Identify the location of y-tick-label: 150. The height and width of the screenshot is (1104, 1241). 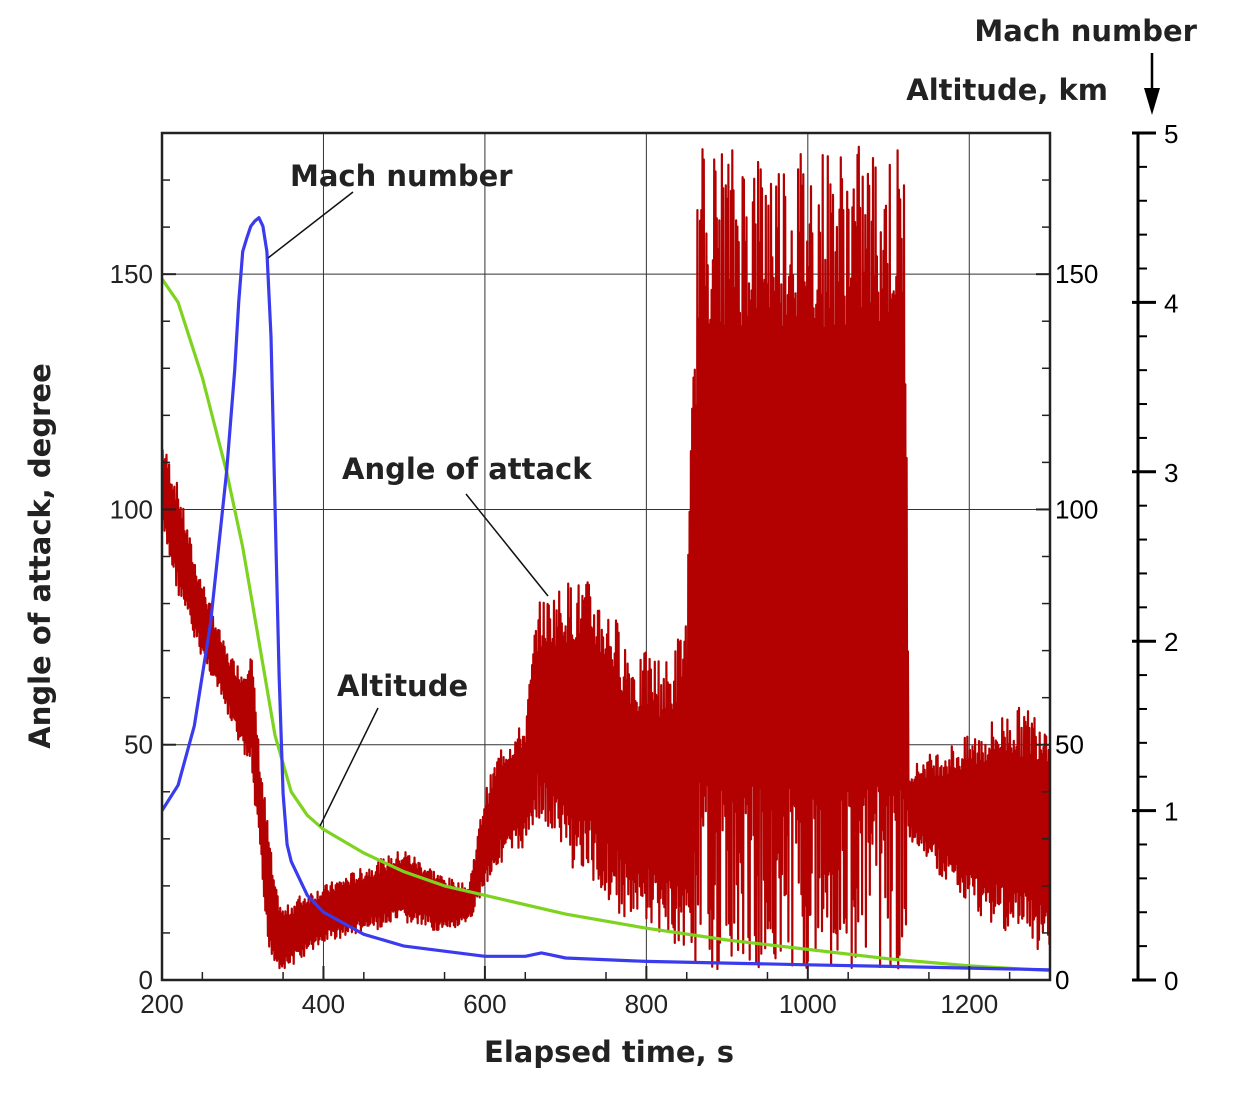
(131, 274).